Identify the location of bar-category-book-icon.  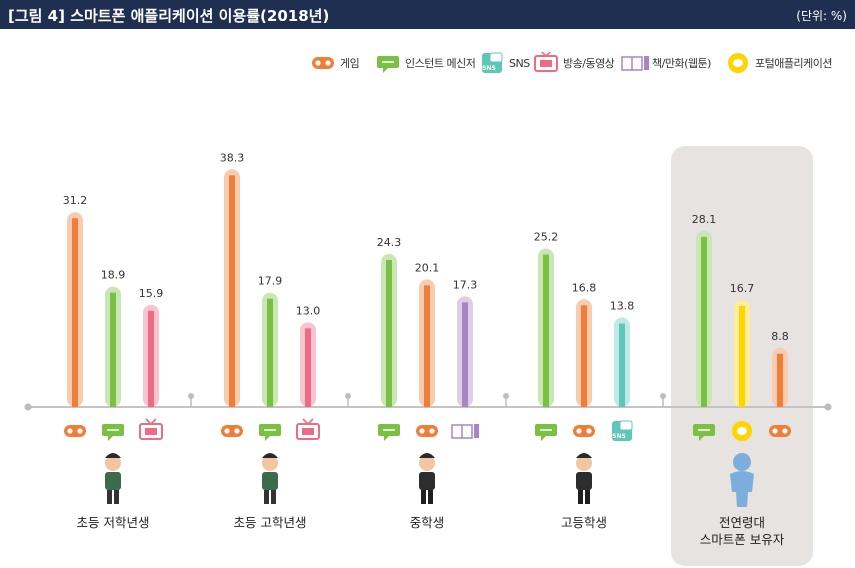
(465, 431).